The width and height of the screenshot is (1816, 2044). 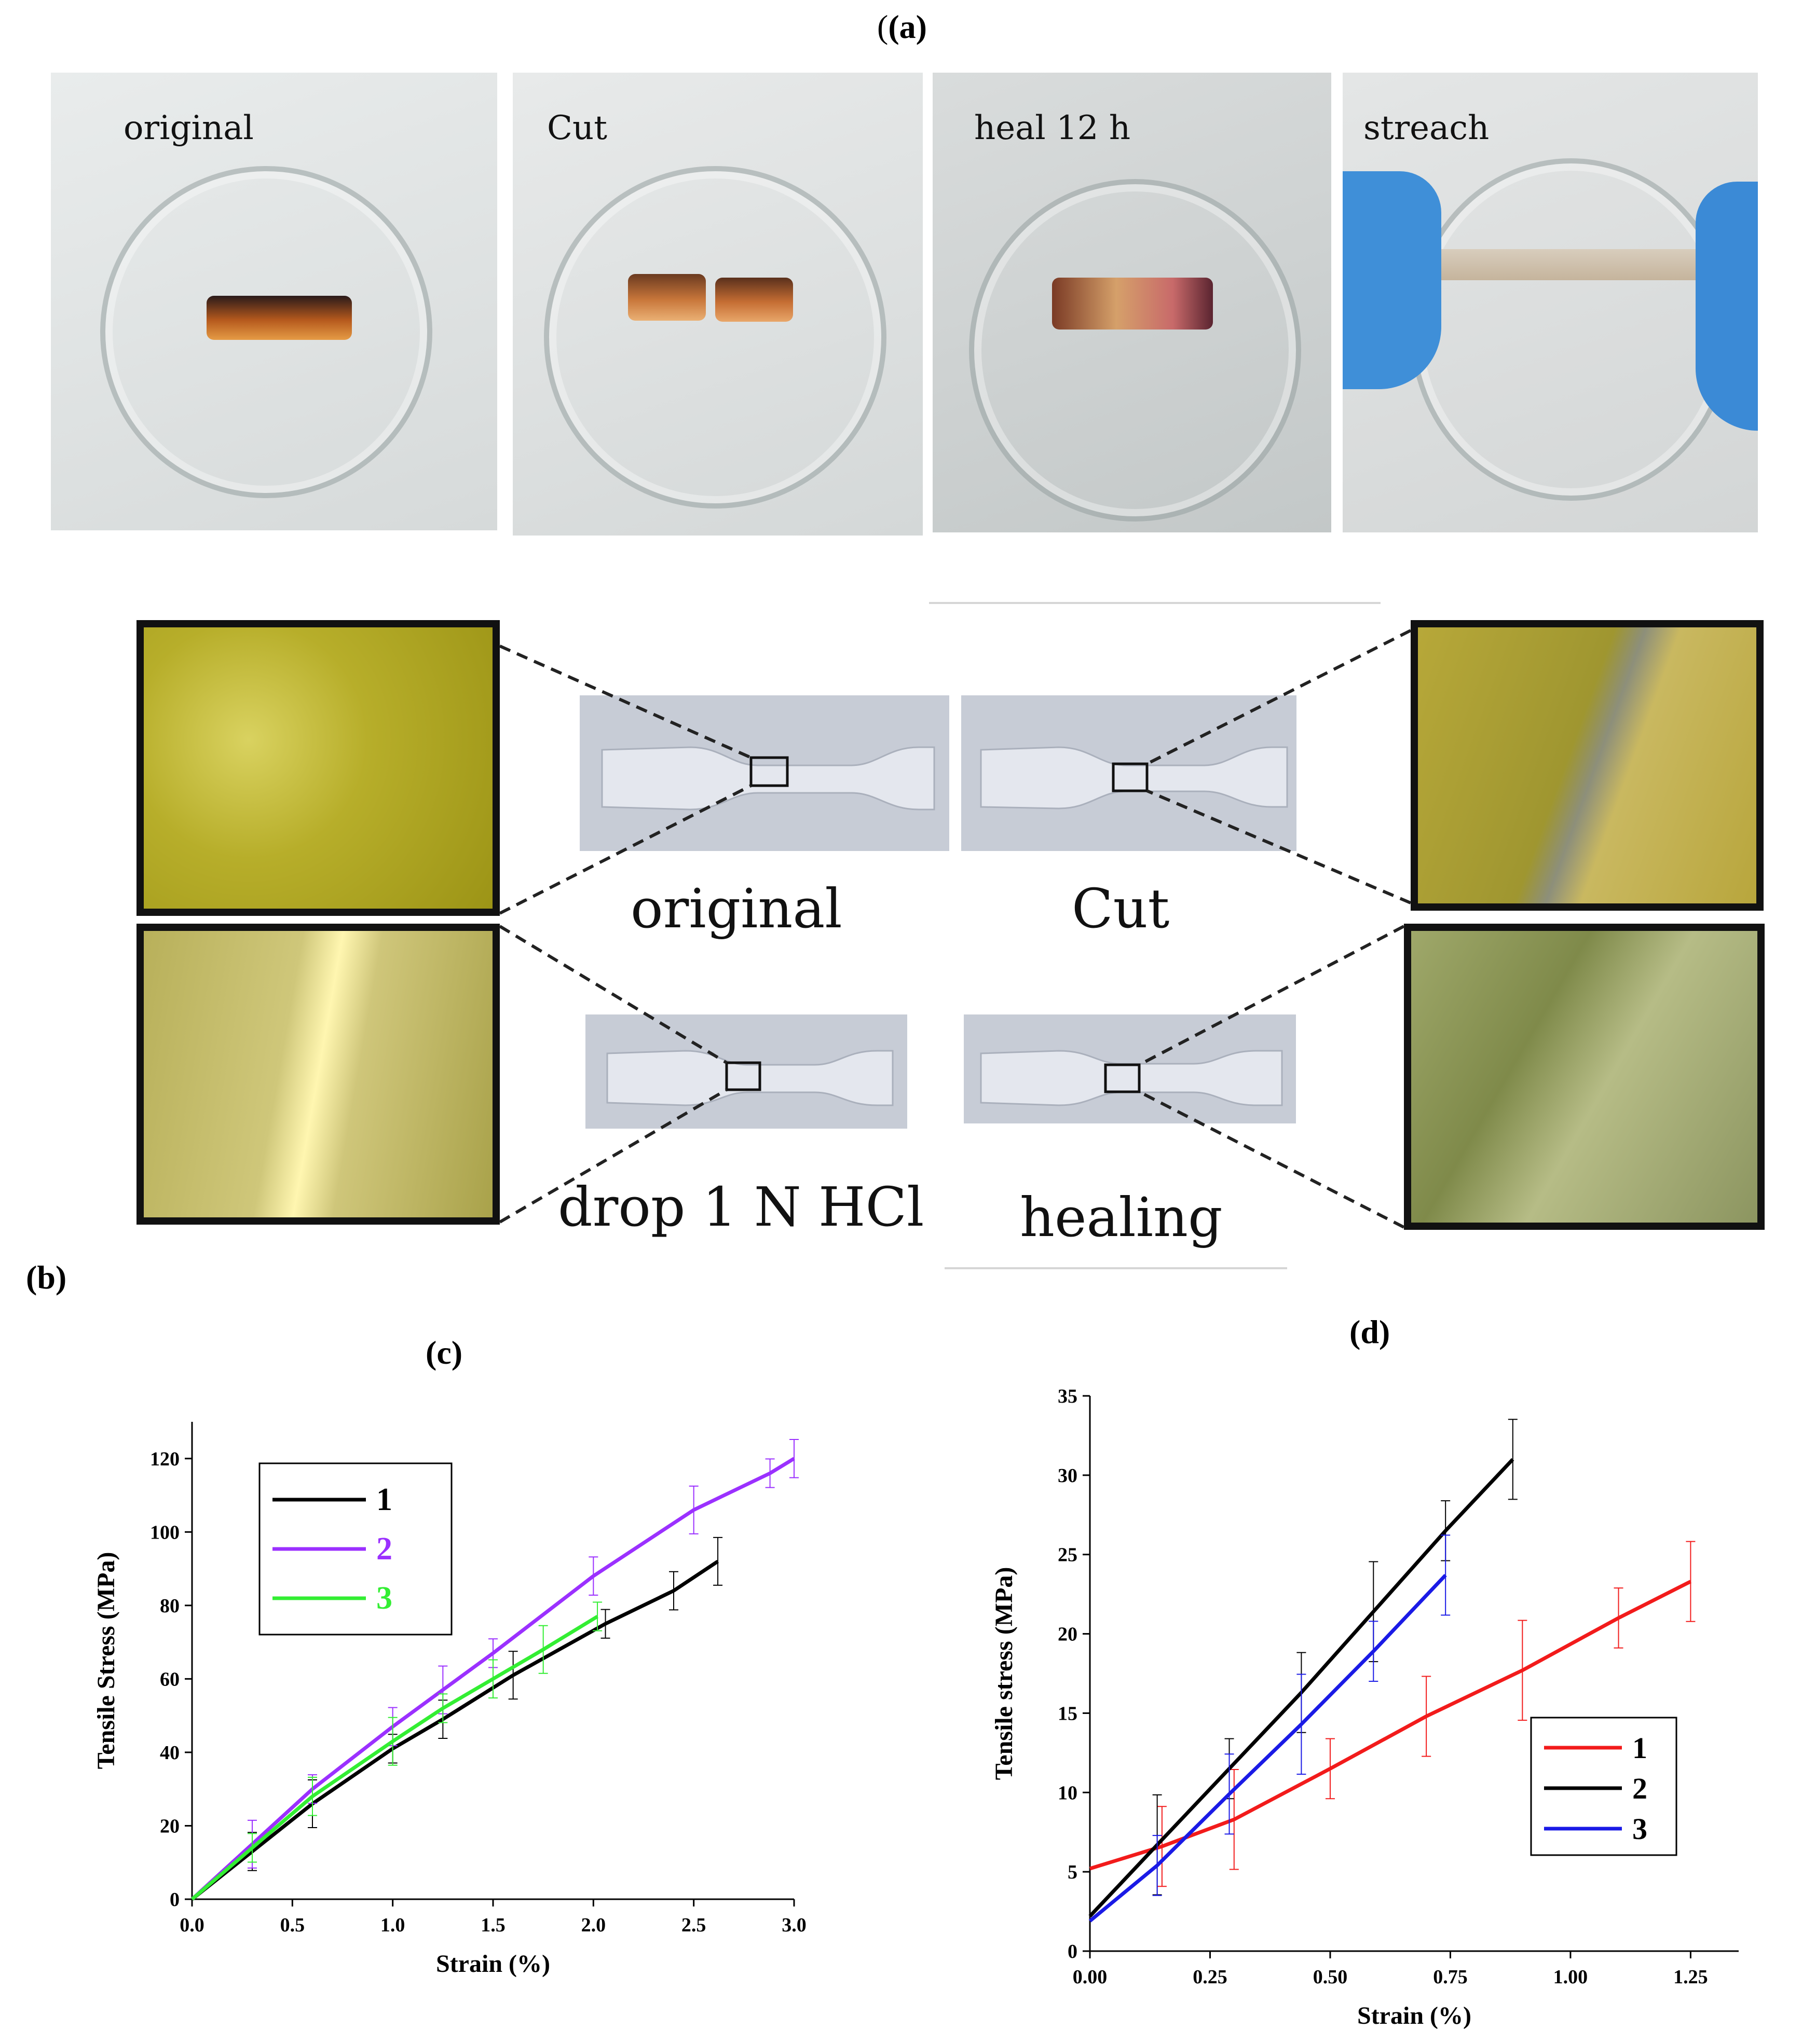 What do you see at coordinates (192, 1925) in the screenshot?
I see `x-tick-label: 0.0` at bounding box center [192, 1925].